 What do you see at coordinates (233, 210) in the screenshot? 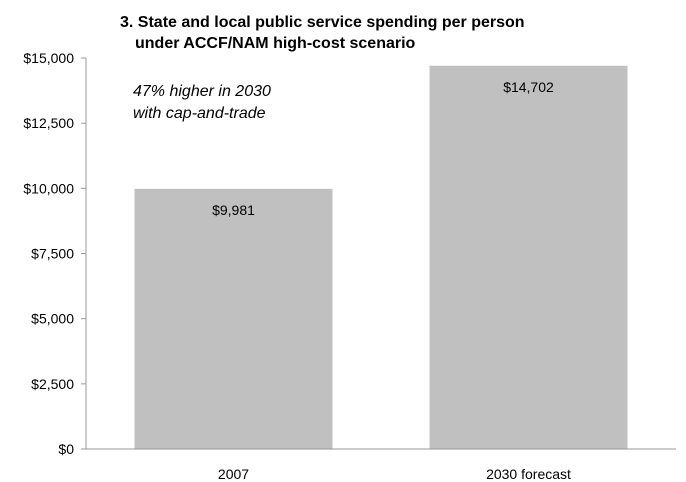
I see `bar-data-label: $9,981` at bounding box center [233, 210].